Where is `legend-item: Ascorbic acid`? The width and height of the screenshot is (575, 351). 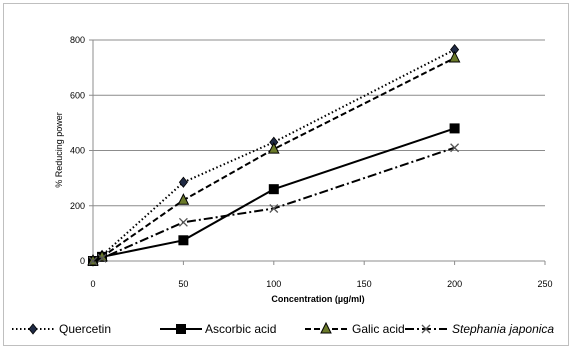 legend-item: Ascorbic acid is located at coordinates (218, 329).